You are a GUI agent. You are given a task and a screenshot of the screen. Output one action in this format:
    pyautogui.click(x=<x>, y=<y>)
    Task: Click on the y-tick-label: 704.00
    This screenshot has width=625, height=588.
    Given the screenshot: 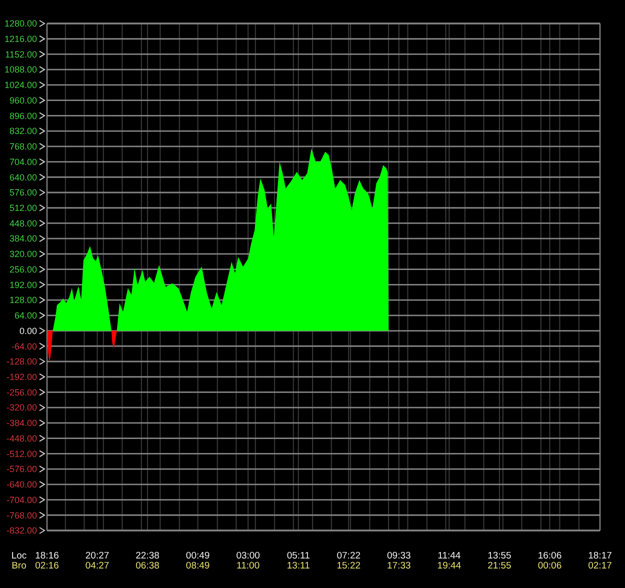 What is the action you would take?
    pyautogui.click(x=23, y=161)
    